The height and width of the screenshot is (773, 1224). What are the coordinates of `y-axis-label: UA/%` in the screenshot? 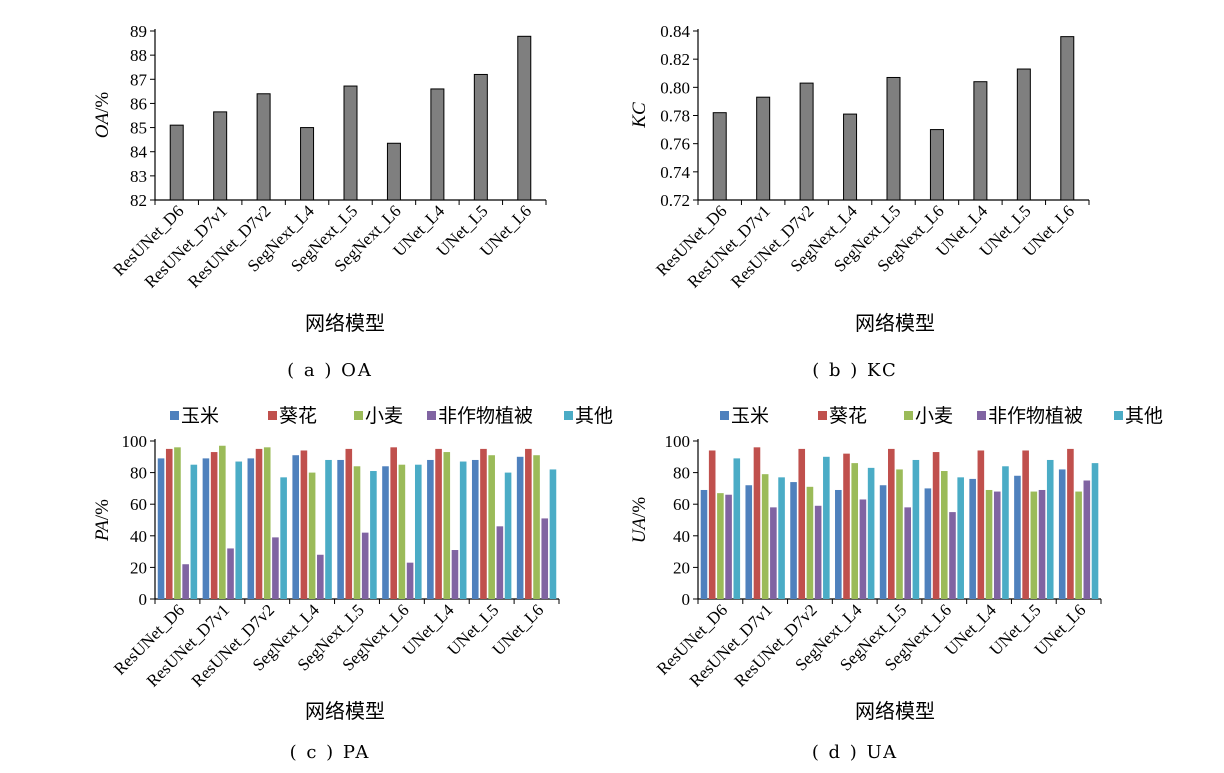 It's located at (639, 520).